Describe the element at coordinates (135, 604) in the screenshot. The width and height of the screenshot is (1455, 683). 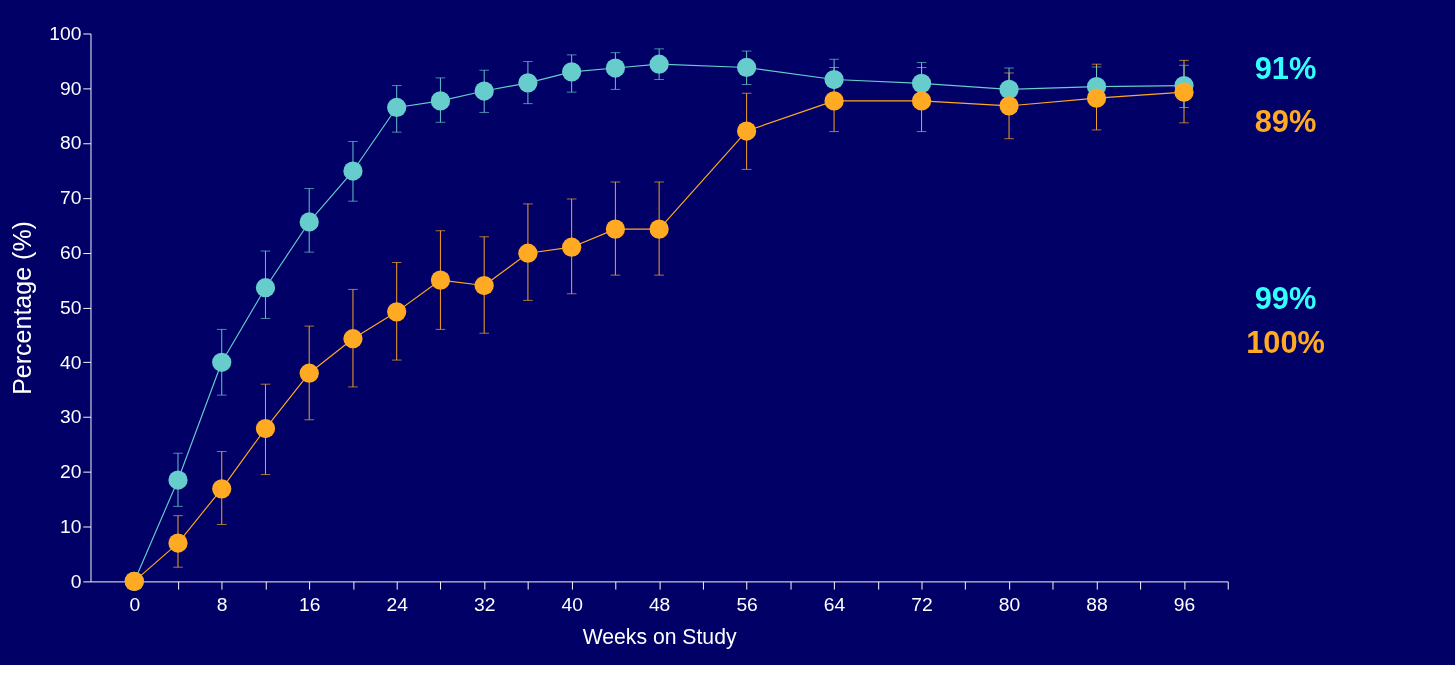
I see `x-tick-label: 0` at that location.